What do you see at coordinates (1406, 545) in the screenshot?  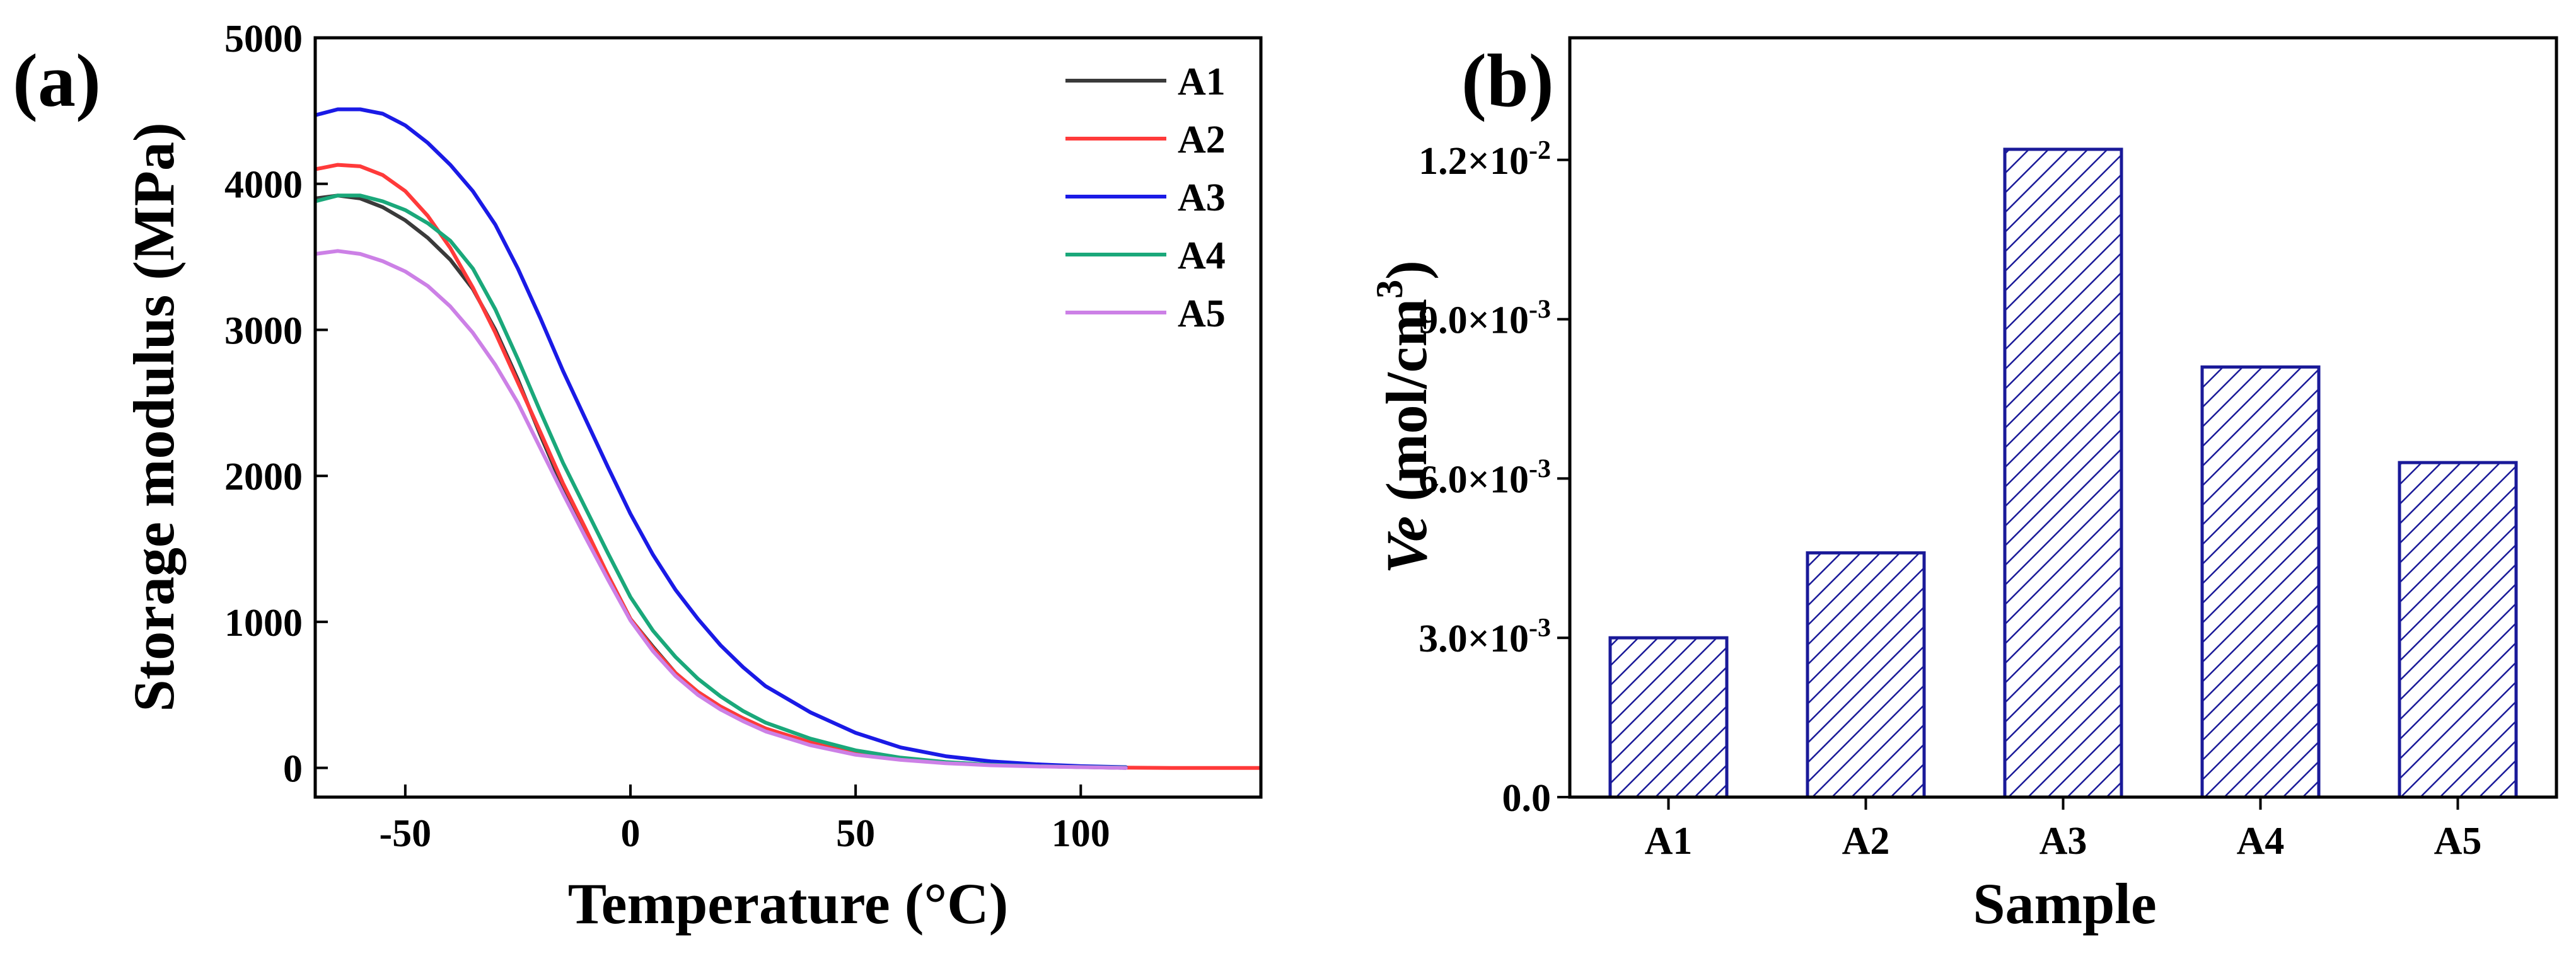 I see `panel-b-y-axis-title-symbol: Ve` at bounding box center [1406, 545].